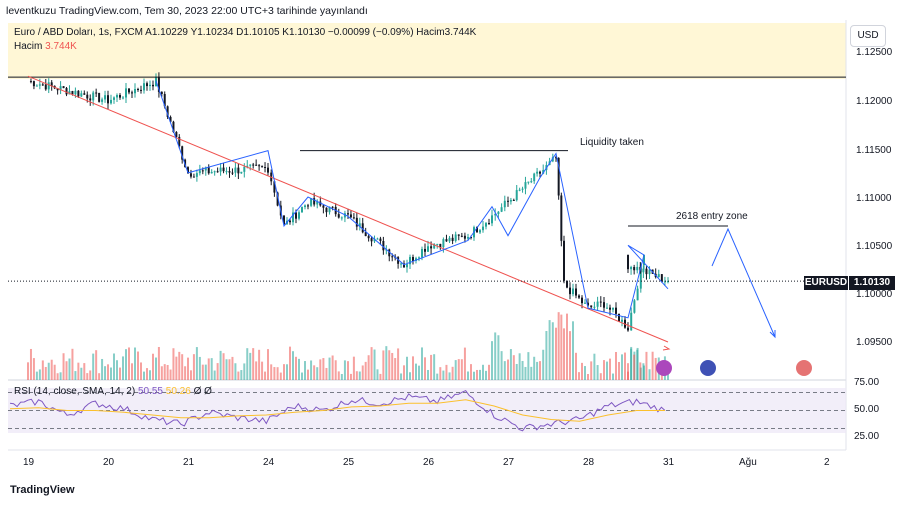 The width and height of the screenshot is (908, 506). I want to click on tradingview-logo: TradingView, so click(42, 490).